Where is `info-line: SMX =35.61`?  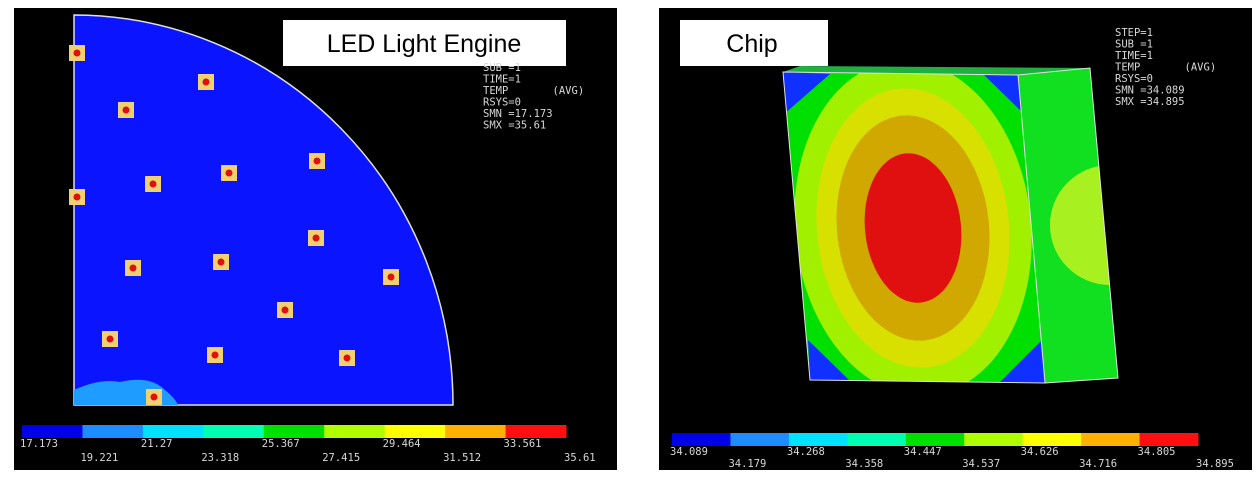 info-line: SMX =35.61 is located at coordinates (514, 126).